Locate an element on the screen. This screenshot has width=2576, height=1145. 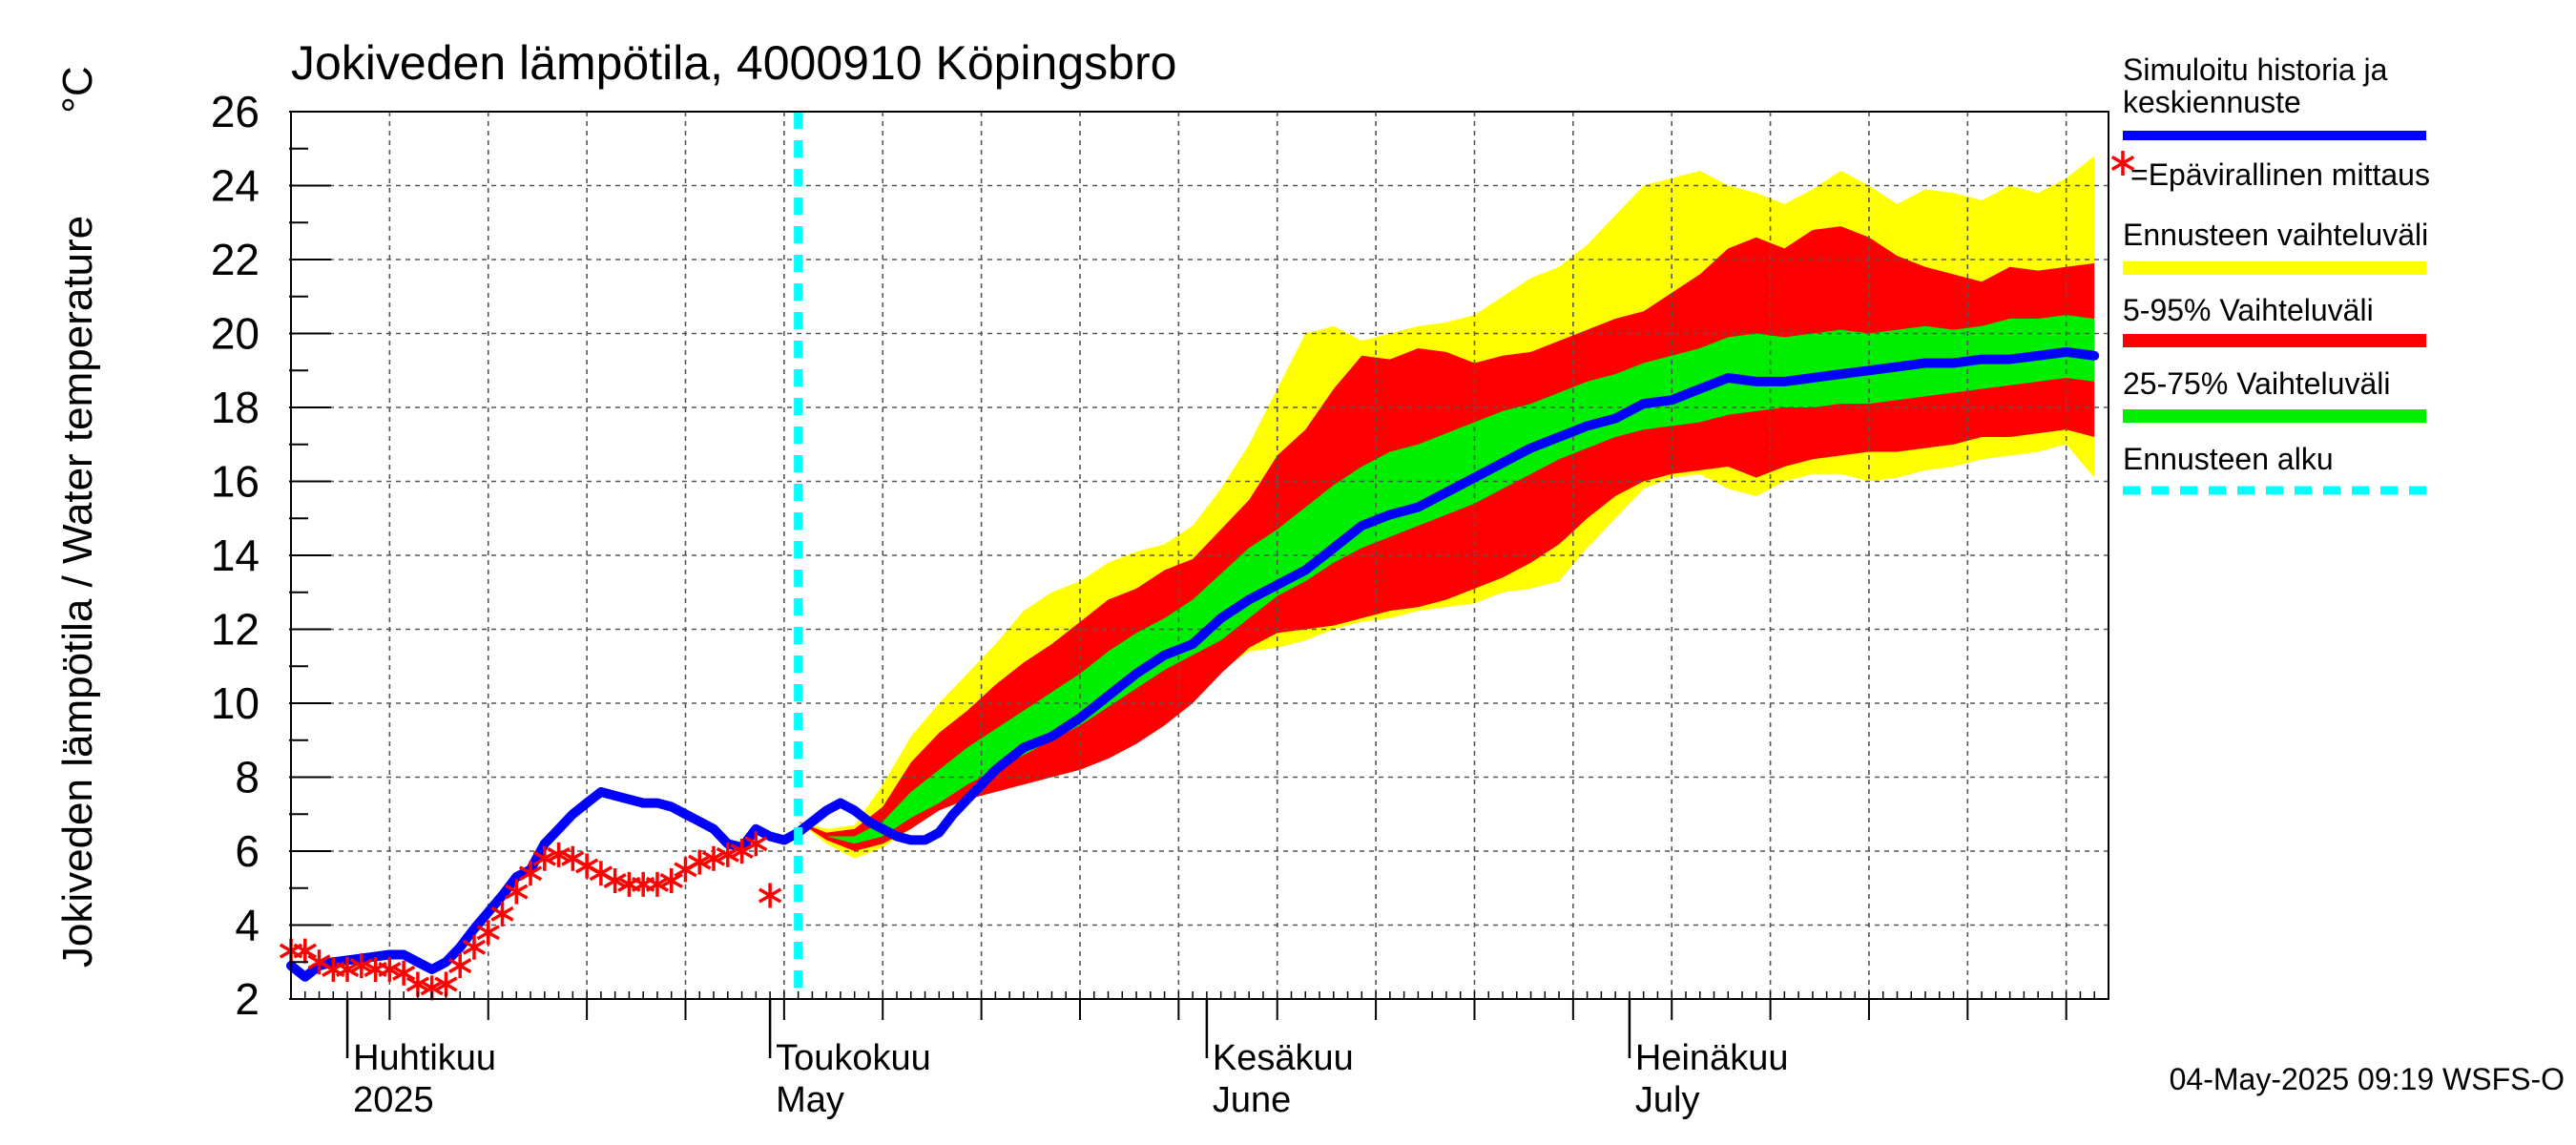
y-tick-label: 12 is located at coordinates (235, 630).